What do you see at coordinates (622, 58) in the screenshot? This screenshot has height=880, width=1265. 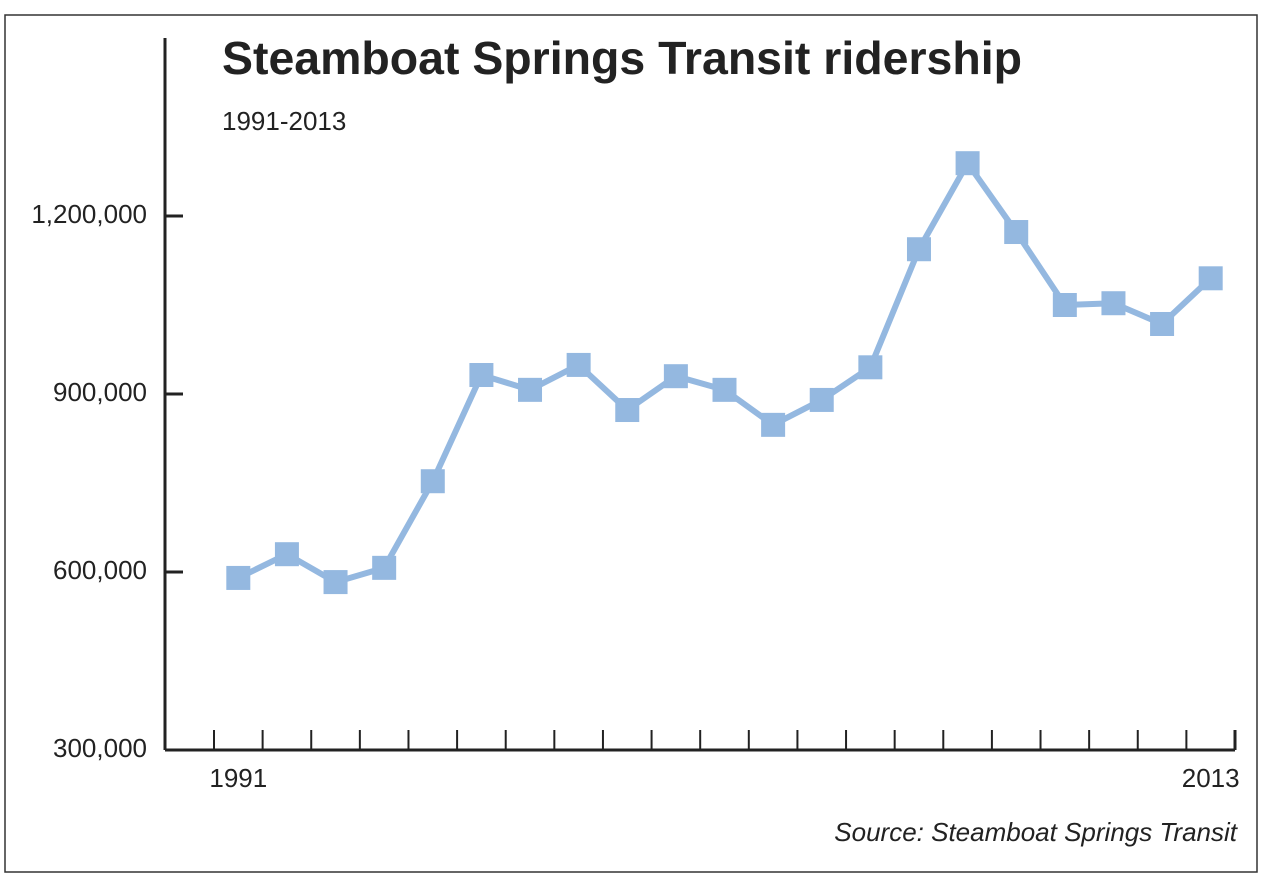 I see `chart-title: Steamboat Springs Transit ridership` at bounding box center [622, 58].